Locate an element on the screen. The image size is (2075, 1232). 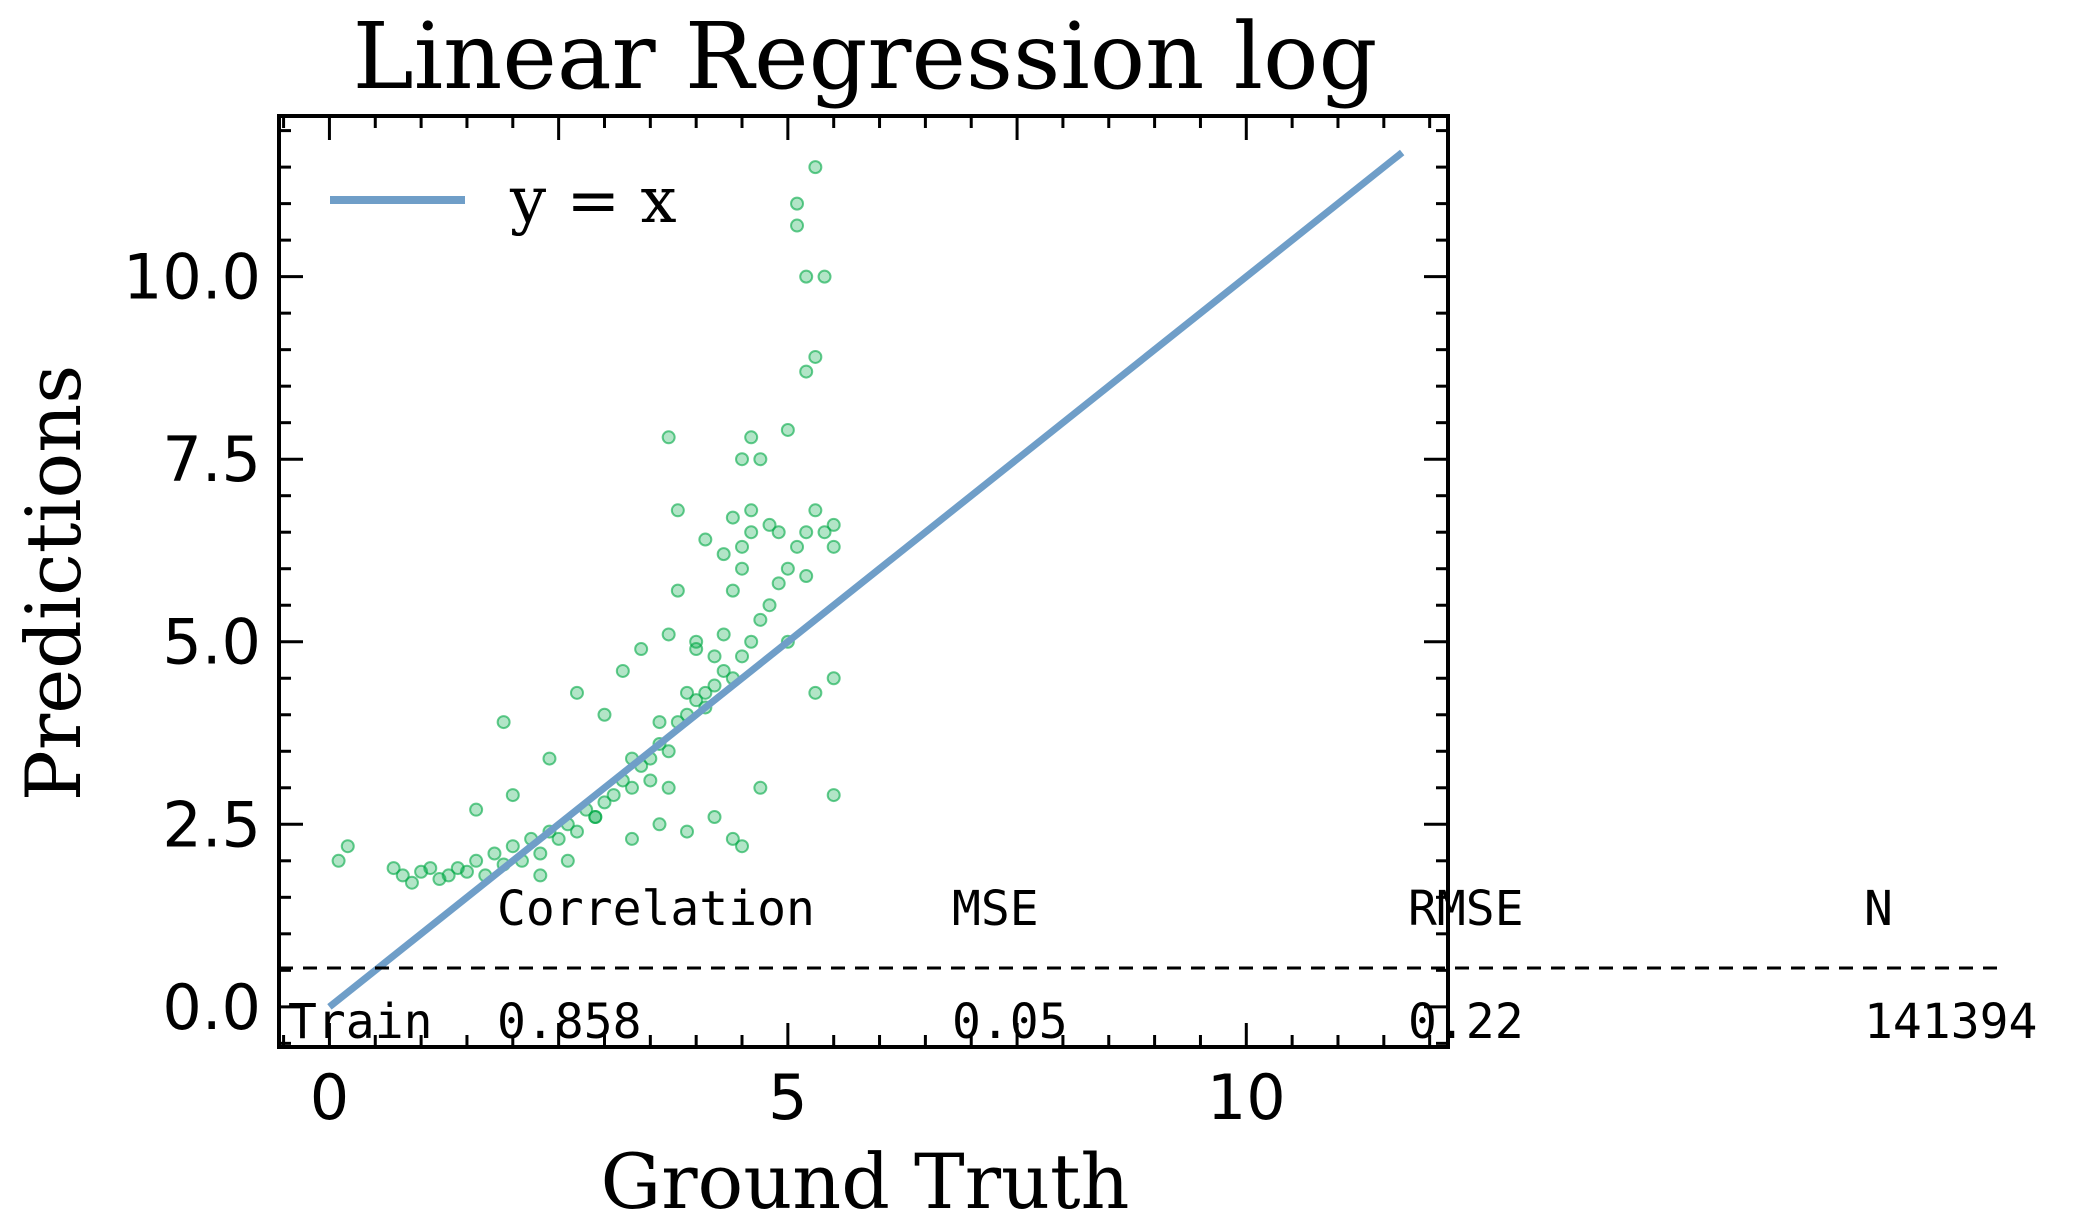
stats-header-cell: MSE is located at coordinates (995, 909).